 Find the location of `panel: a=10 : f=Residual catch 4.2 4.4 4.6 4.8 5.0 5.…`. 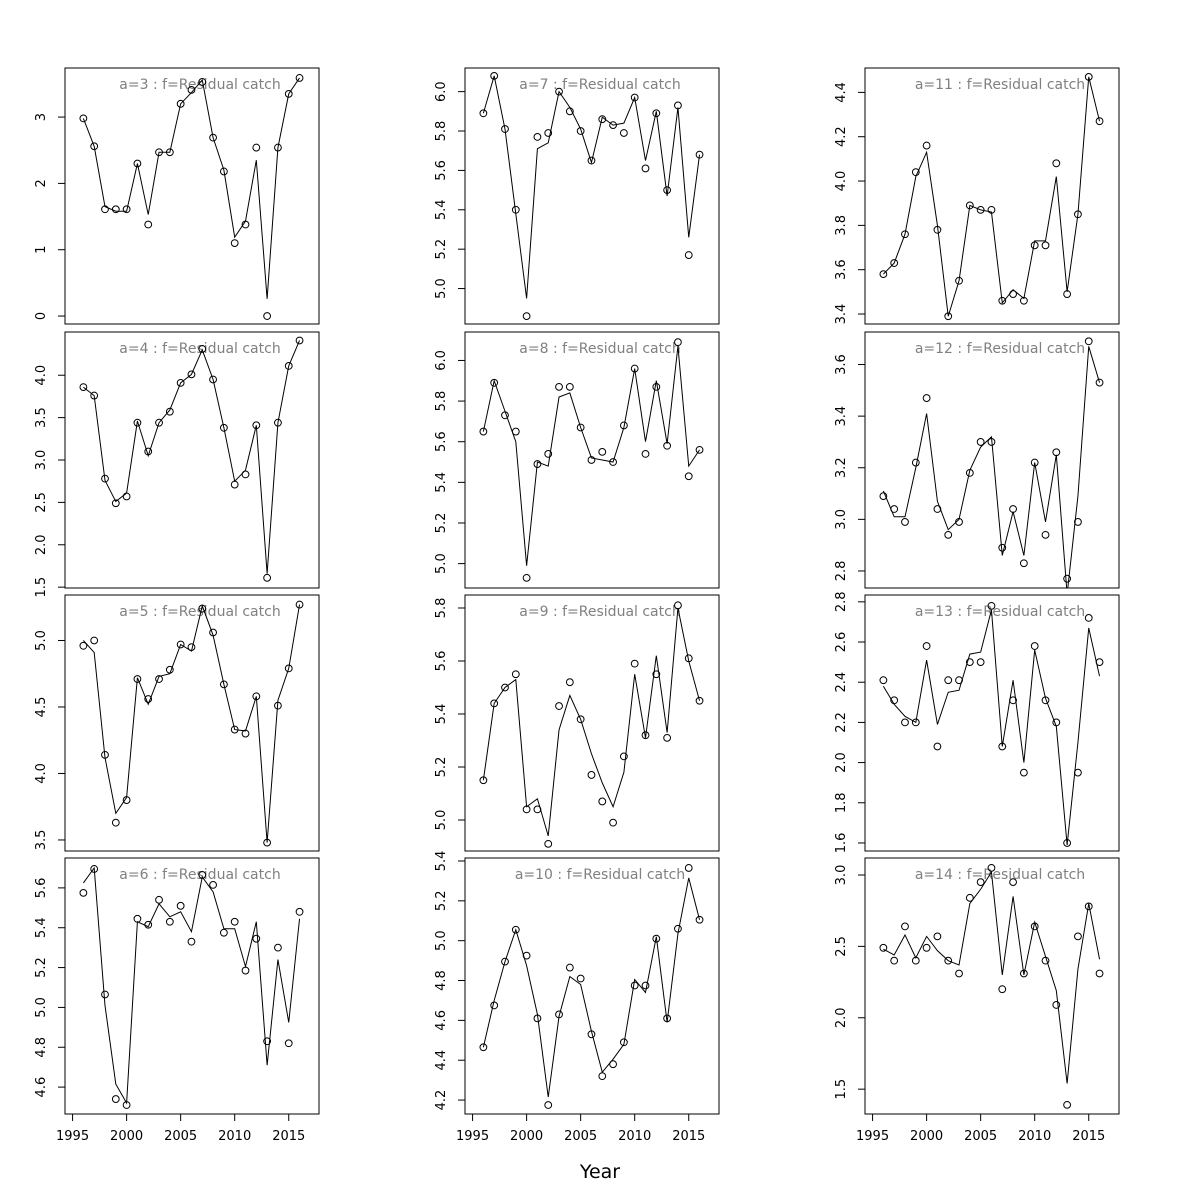

panel: a=10 : f=Residual catch 4.2 4.4 4.6 4.8 5.0 5.… is located at coordinates (577, 997).